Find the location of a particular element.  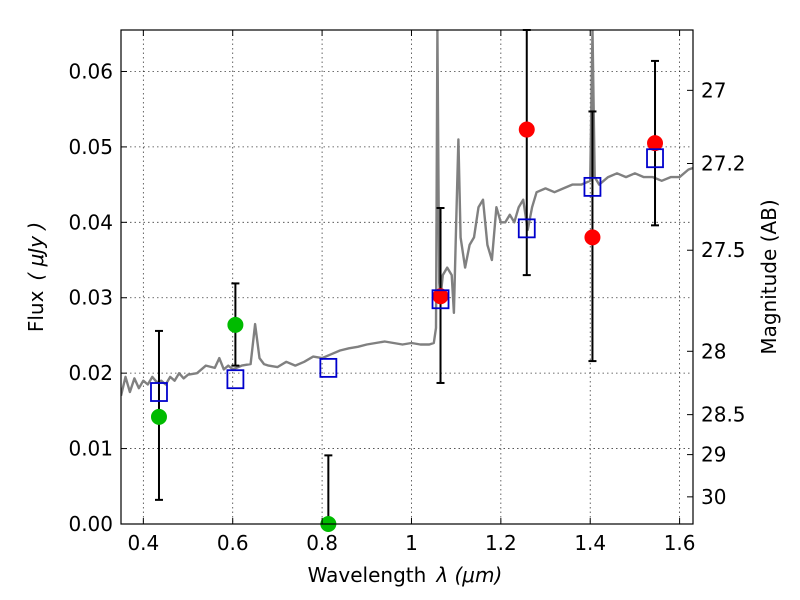

x-axis-title-main: Wavelength is located at coordinates (367, 575).